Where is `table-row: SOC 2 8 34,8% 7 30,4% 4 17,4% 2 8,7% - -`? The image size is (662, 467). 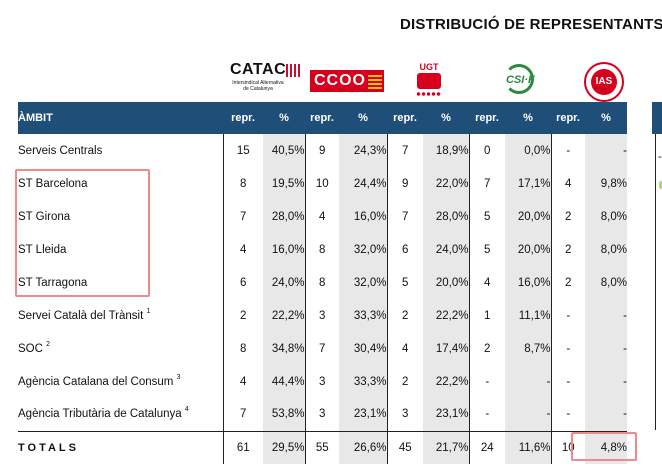
table-row: SOC 2 8 34,8% 7 30,4% 4 17,4% 2 8,7% - - is located at coordinates (322, 348).